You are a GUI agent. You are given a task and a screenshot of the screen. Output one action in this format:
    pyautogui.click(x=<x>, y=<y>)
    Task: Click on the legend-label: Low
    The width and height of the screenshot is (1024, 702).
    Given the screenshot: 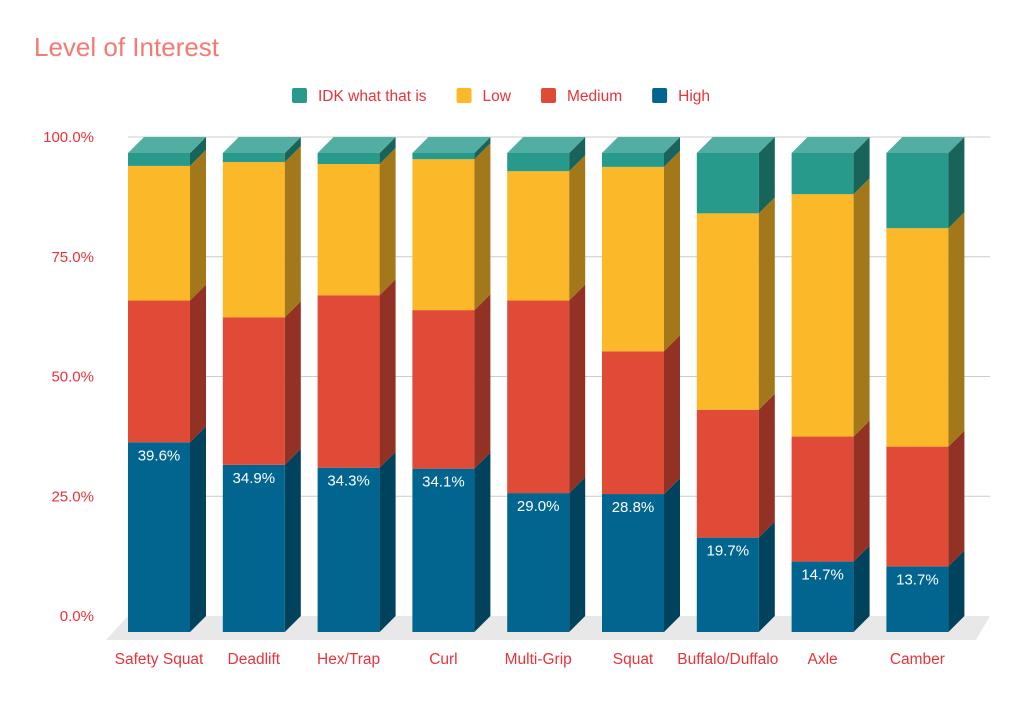 What is the action you would take?
    pyautogui.click(x=497, y=96)
    